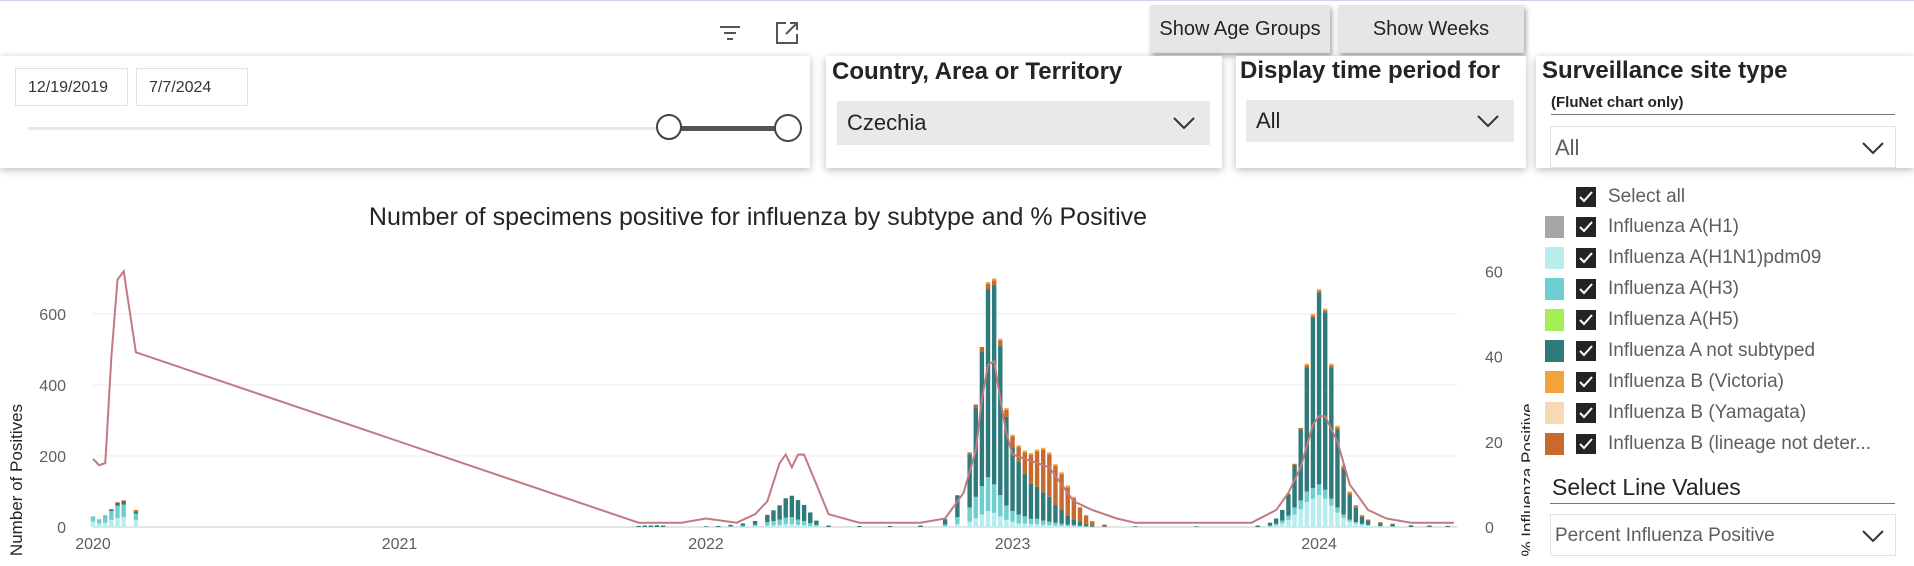 The height and width of the screenshot is (566, 1914). What do you see at coordinates (1524, 479) in the screenshot?
I see `y2-axis-label: % Influenza Positive` at bounding box center [1524, 479].